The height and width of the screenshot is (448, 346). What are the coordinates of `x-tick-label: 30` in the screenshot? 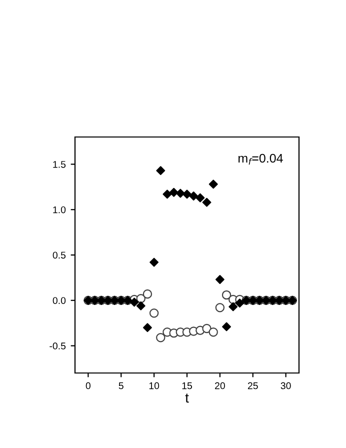 It's located at (285, 386).